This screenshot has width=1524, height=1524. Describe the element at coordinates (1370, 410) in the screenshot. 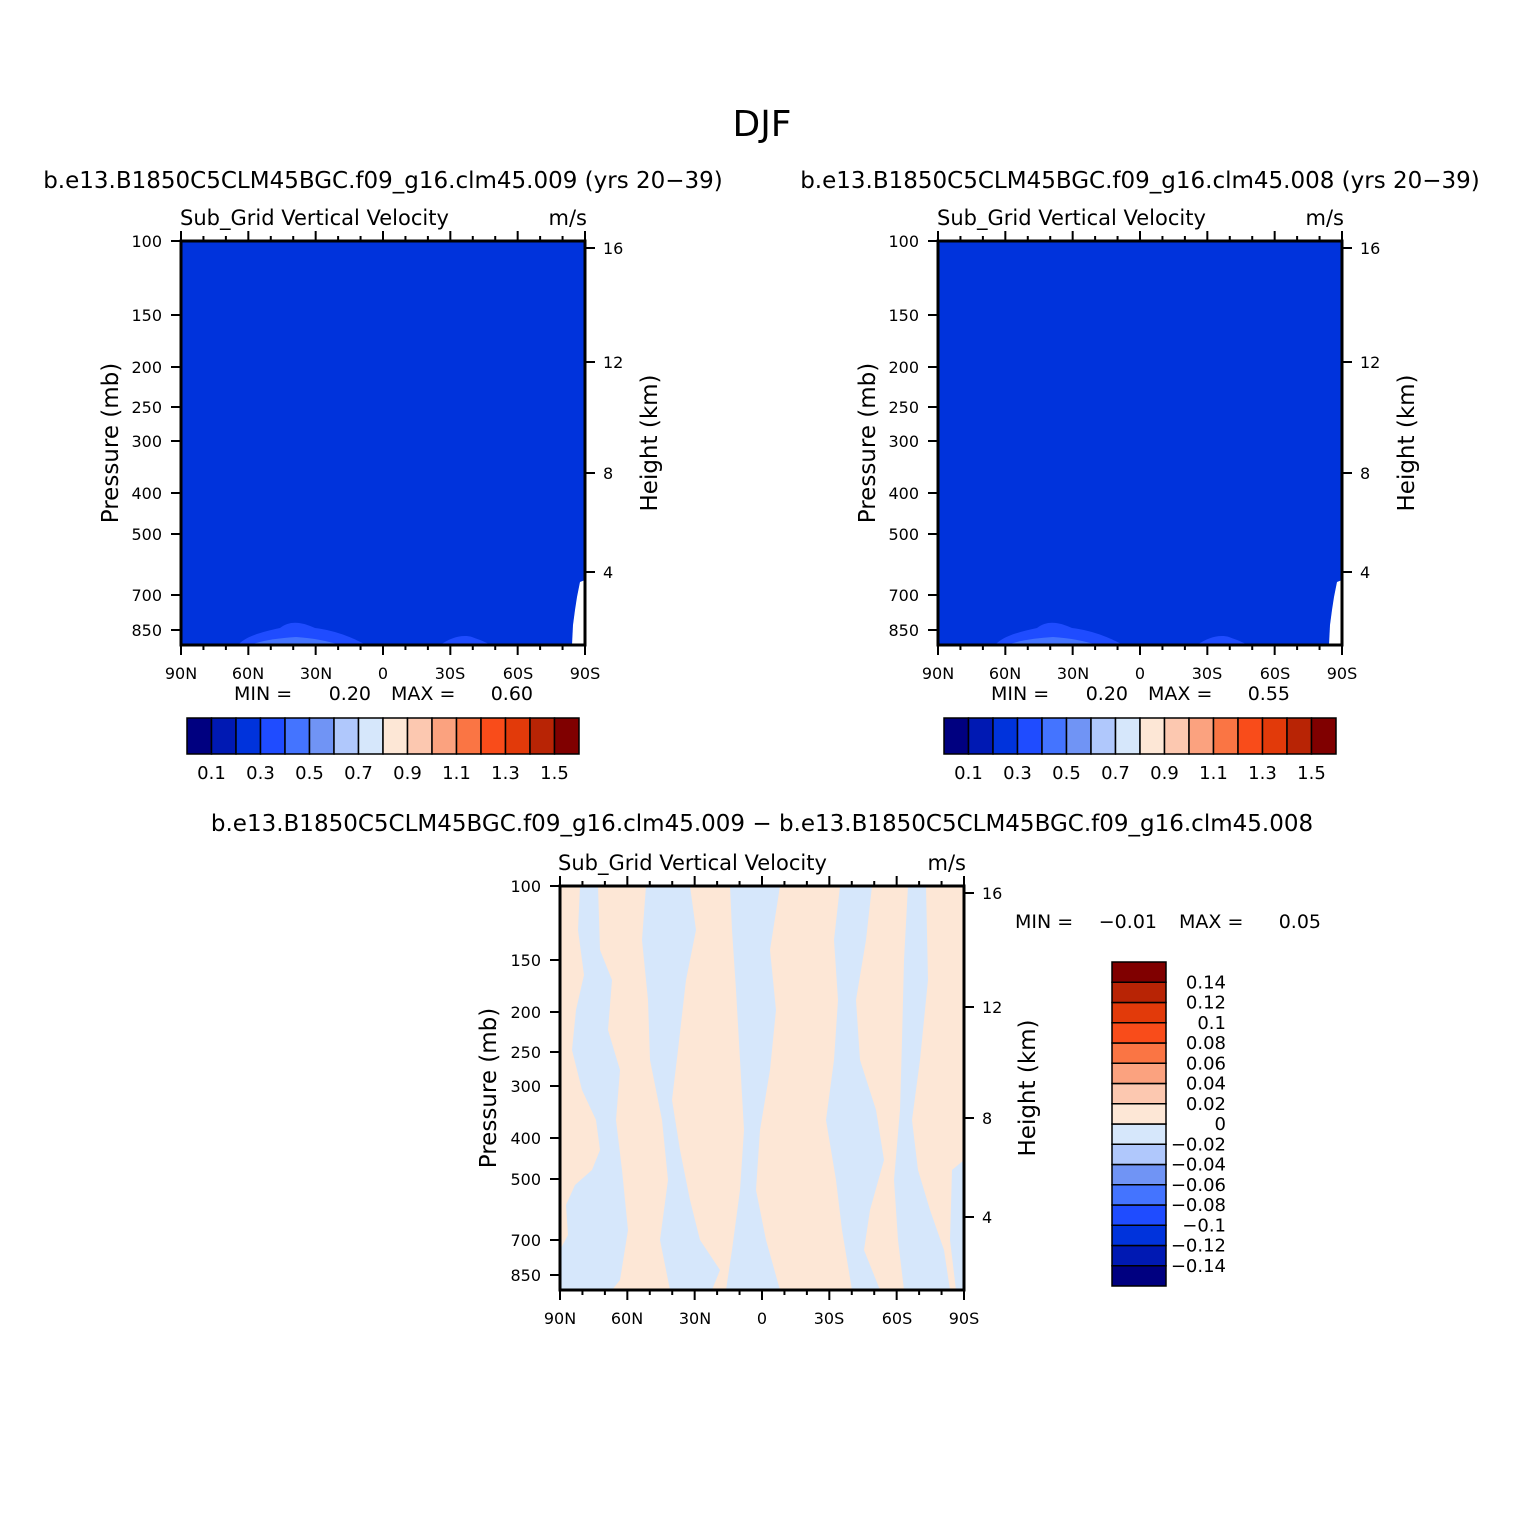

I see `panel-2-y2ticks: 16 12 8 4` at that location.